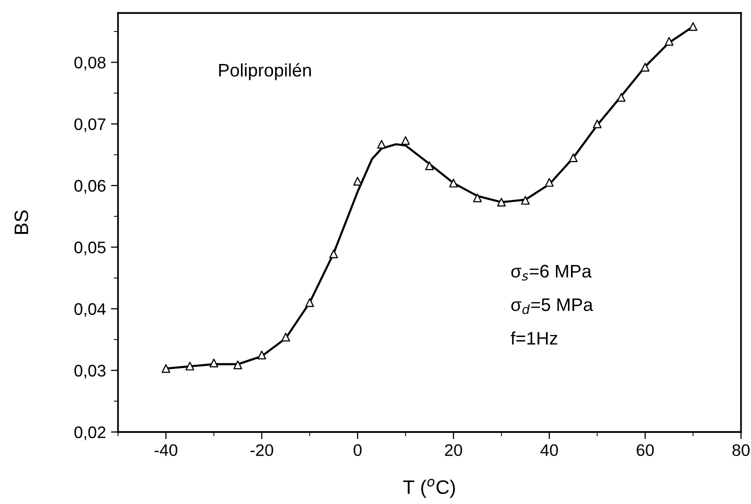  I want to click on x-tick-label: 80, so click(741, 450).